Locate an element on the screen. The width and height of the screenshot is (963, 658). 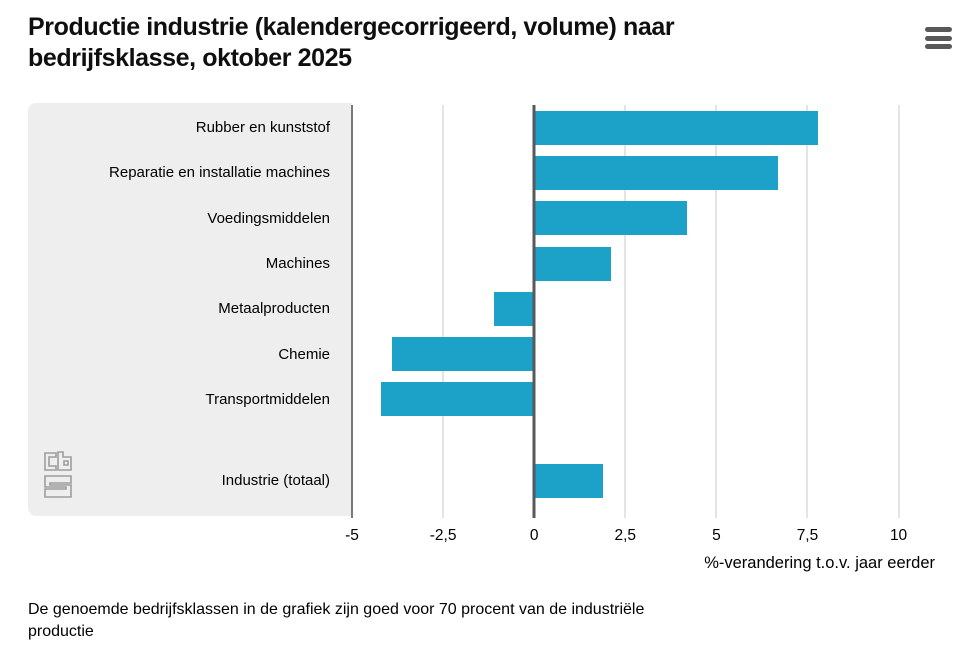
x-tick-label: -5 is located at coordinates (352, 535).